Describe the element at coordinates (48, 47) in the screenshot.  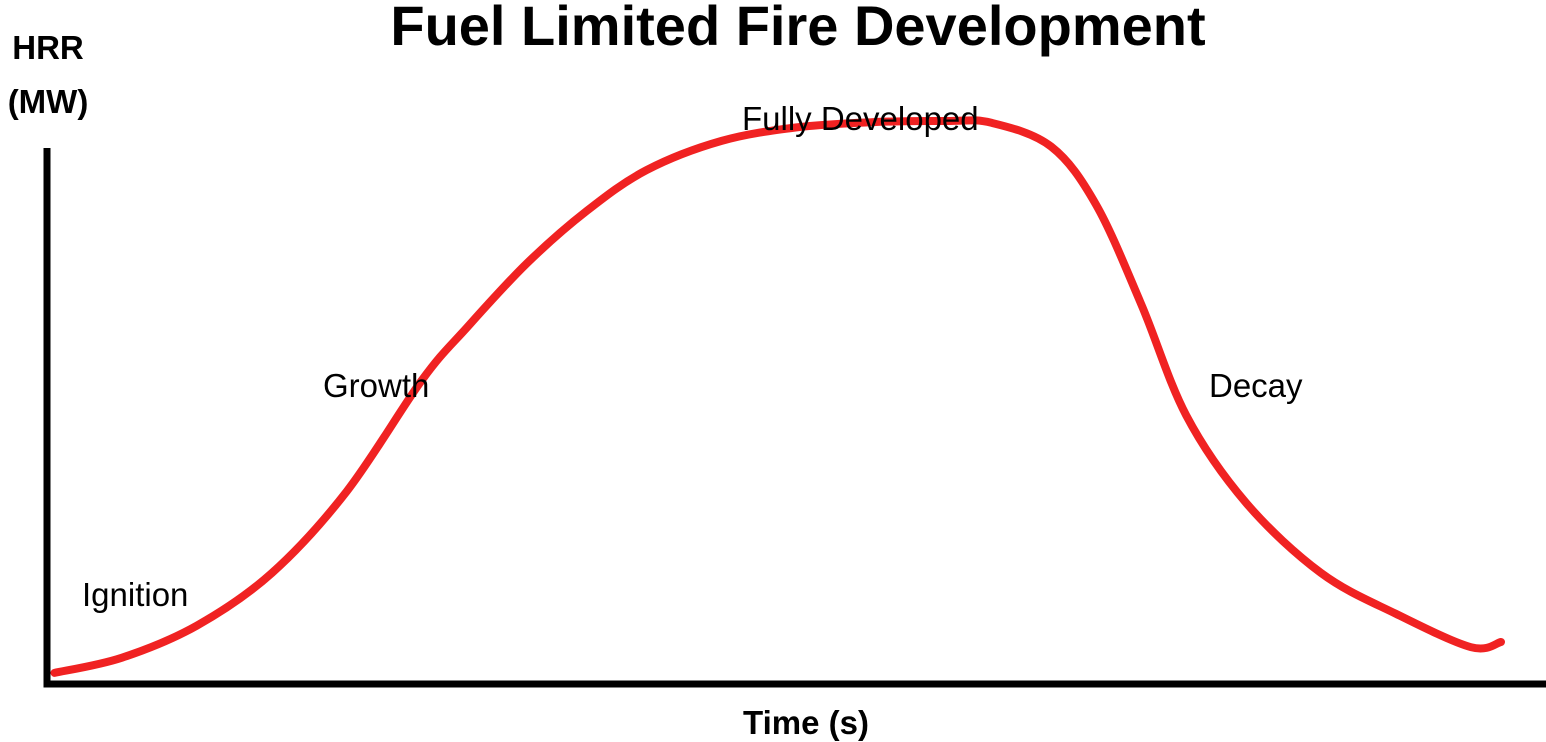
I see `y-axis-label-line-1: HRR` at that location.